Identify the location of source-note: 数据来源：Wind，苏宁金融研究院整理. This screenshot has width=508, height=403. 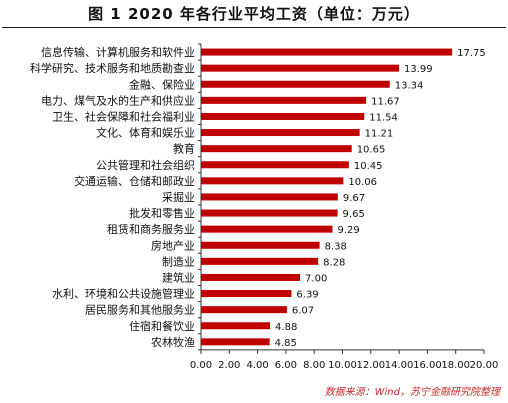
(412, 392).